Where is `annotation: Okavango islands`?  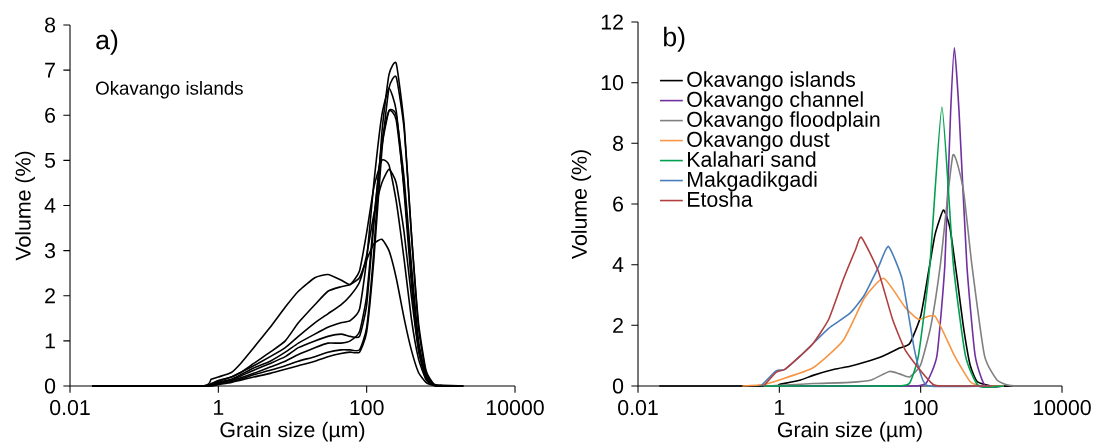
annotation: Okavango islands is located at coordinates (169, 90).